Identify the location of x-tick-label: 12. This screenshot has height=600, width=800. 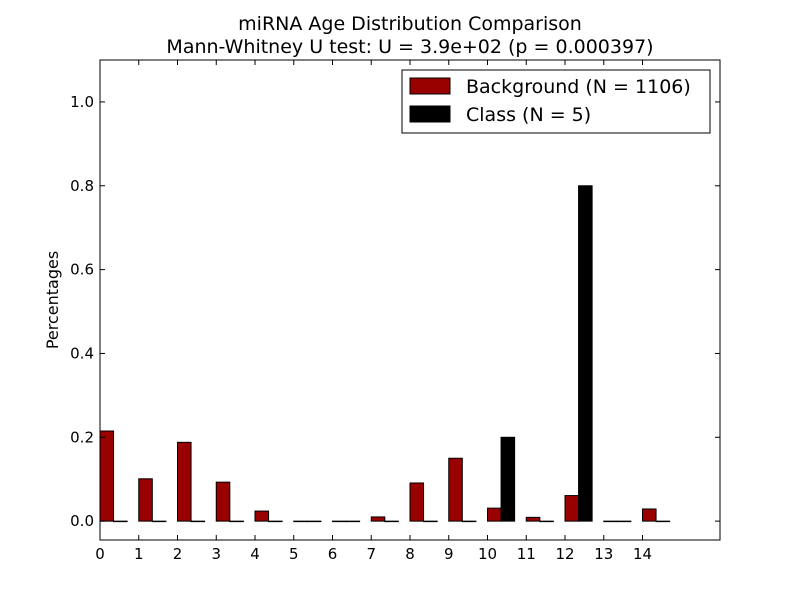
(564, 554).